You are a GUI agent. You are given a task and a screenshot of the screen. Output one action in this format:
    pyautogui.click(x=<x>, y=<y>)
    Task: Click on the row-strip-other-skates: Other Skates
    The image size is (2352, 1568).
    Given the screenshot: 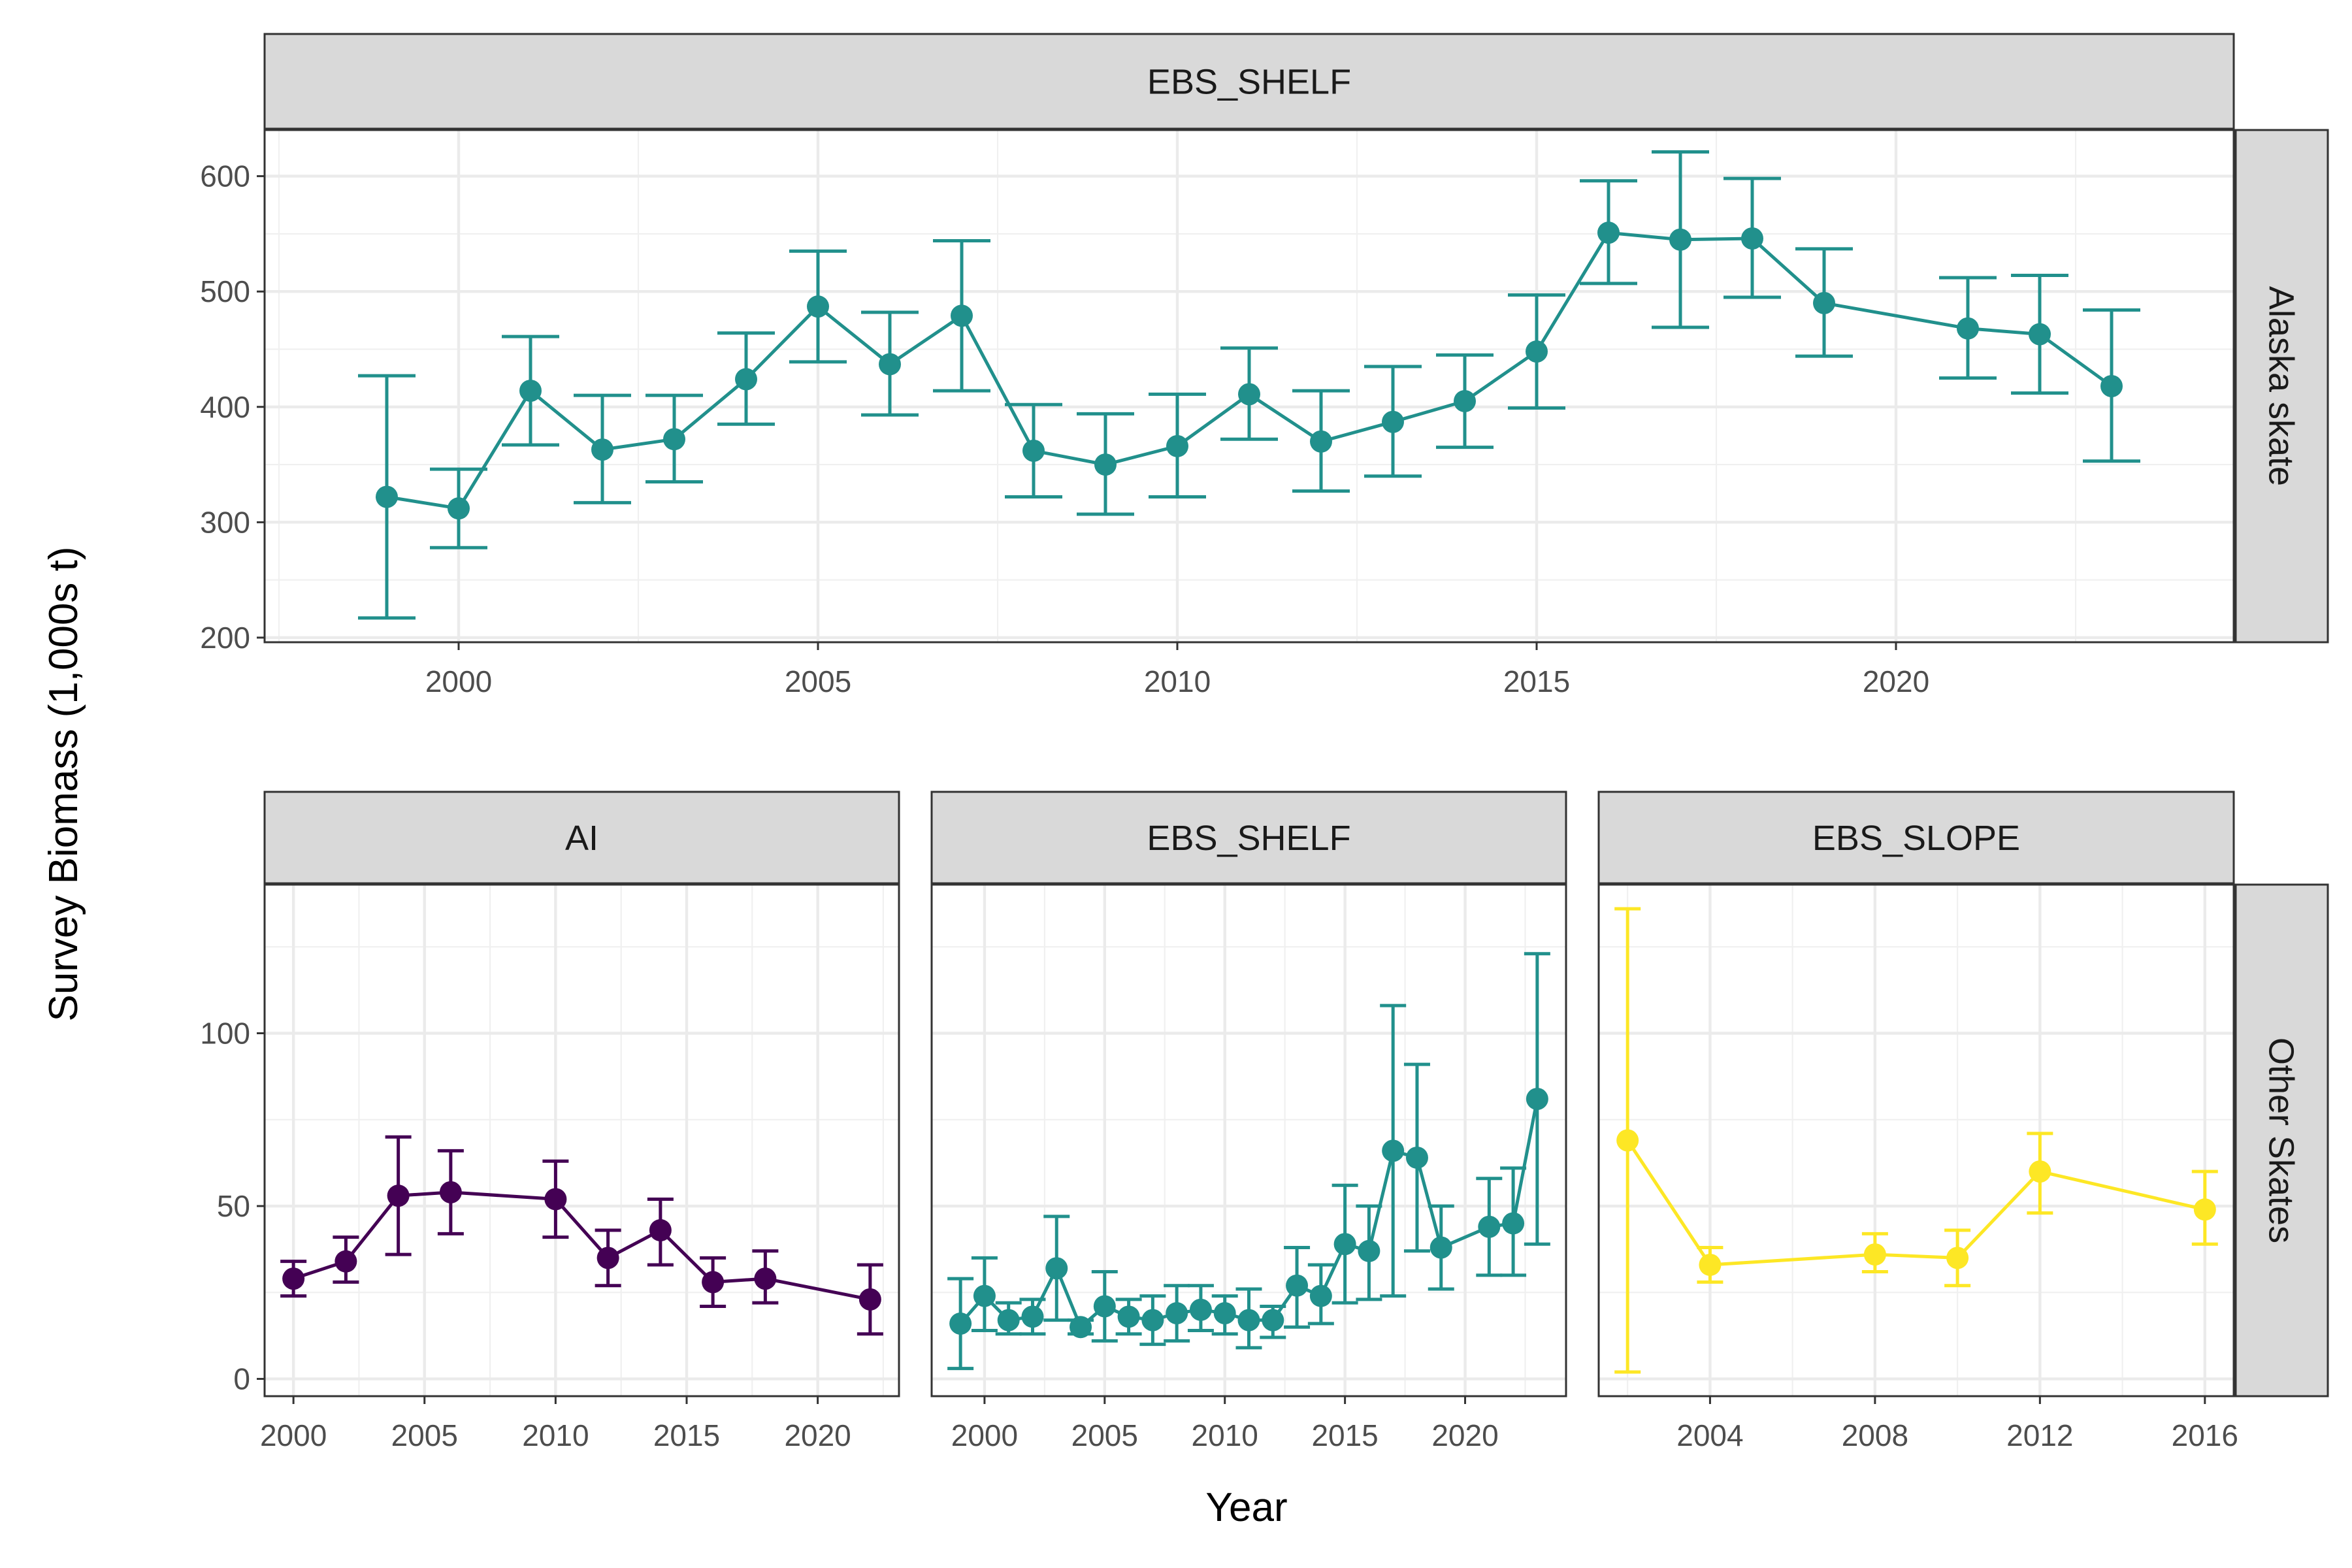 What is the action you would take?
    pyautogui.click(x=2281, y=1140)
    